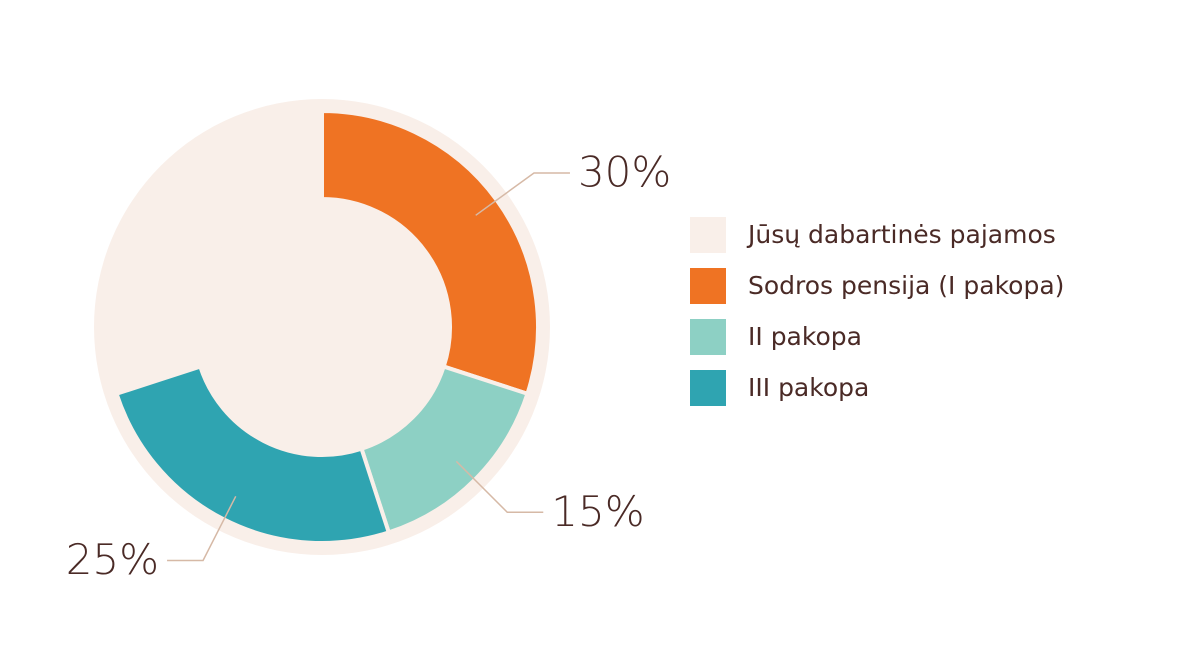 The height and width of the screenshot is (655, 1200). Describe the element at coordinates (805, 336) in the screenshot. I see `legend-label: II pakopa` at that location.